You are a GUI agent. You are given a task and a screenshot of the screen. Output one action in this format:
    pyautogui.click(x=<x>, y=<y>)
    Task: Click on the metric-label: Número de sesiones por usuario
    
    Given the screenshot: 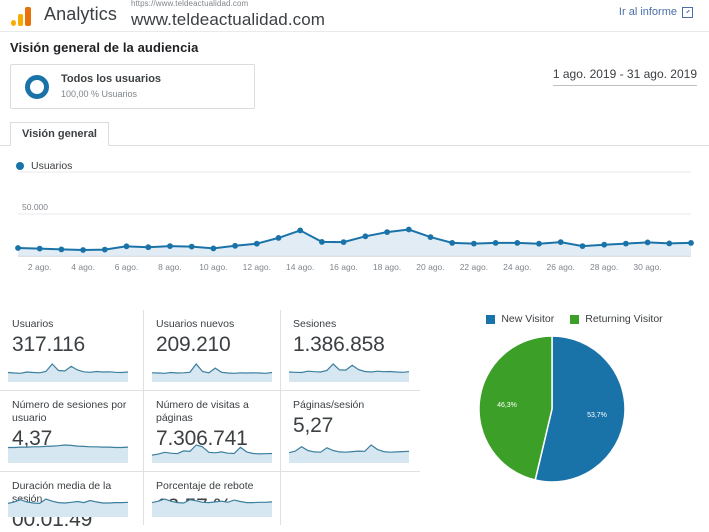 What is the action you would take?
    pyautogui.click(x=69, y=412)
    